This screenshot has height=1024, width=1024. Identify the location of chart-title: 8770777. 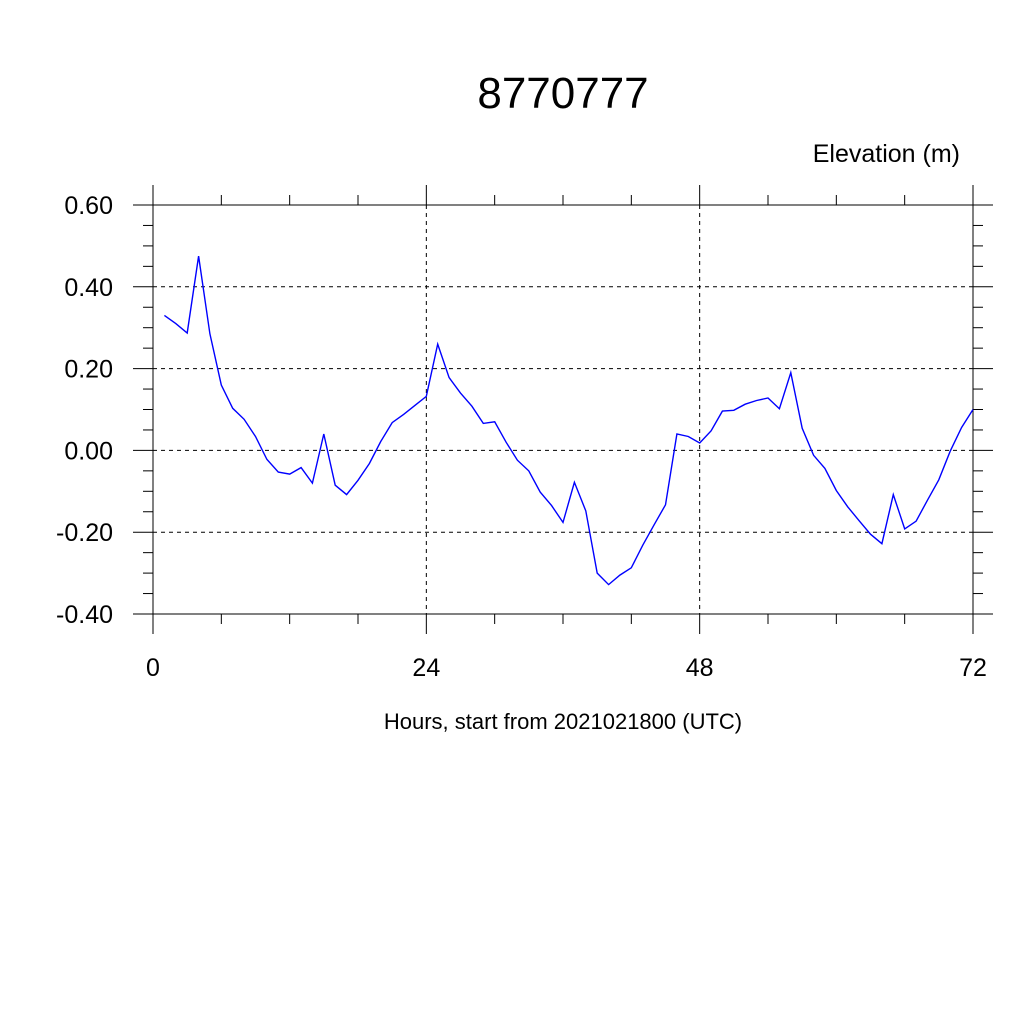
(562, 93).